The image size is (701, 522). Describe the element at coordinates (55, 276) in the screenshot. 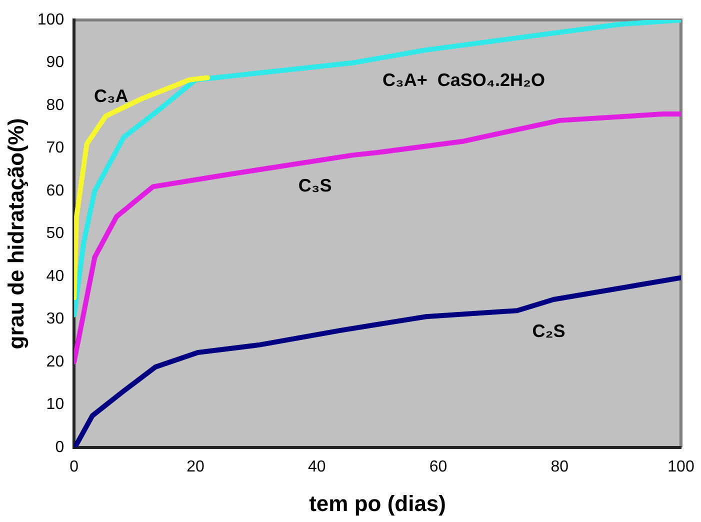

I see `y-tick-label: 40` at that location.